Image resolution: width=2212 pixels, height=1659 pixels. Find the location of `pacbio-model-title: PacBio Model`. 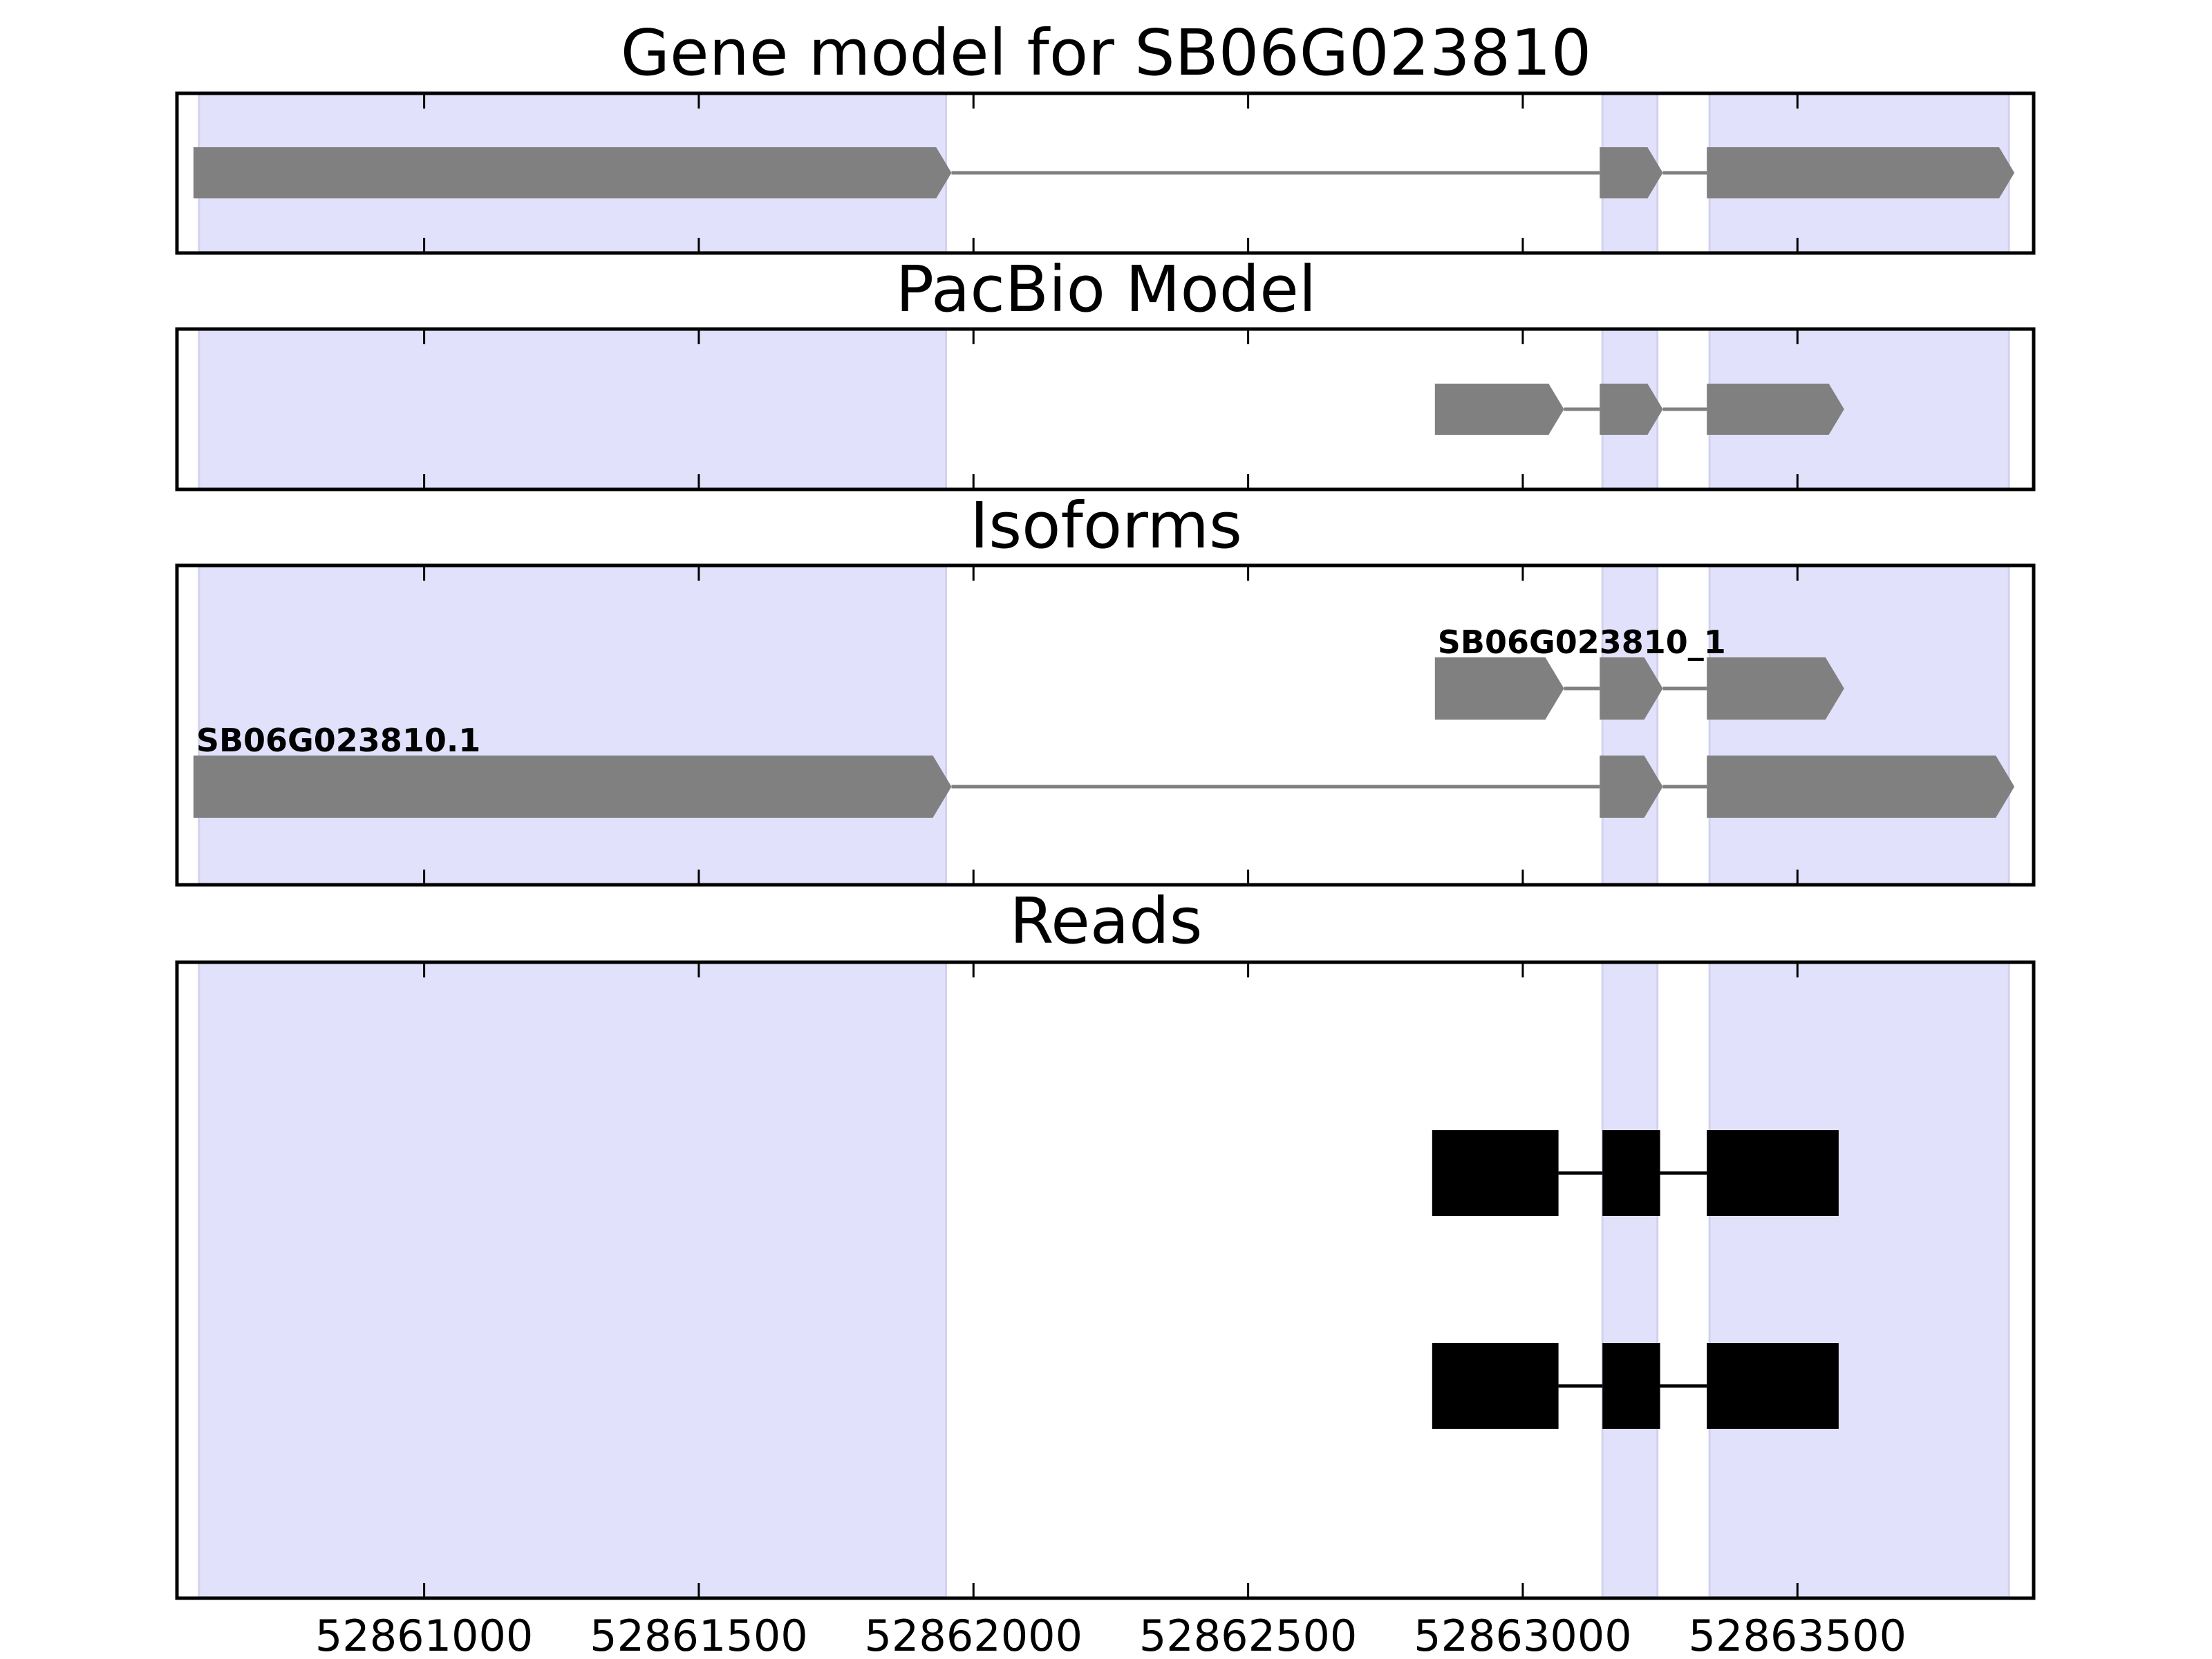

pacbio-model-title: PacBio Model is located at coordinates (1106, 289).